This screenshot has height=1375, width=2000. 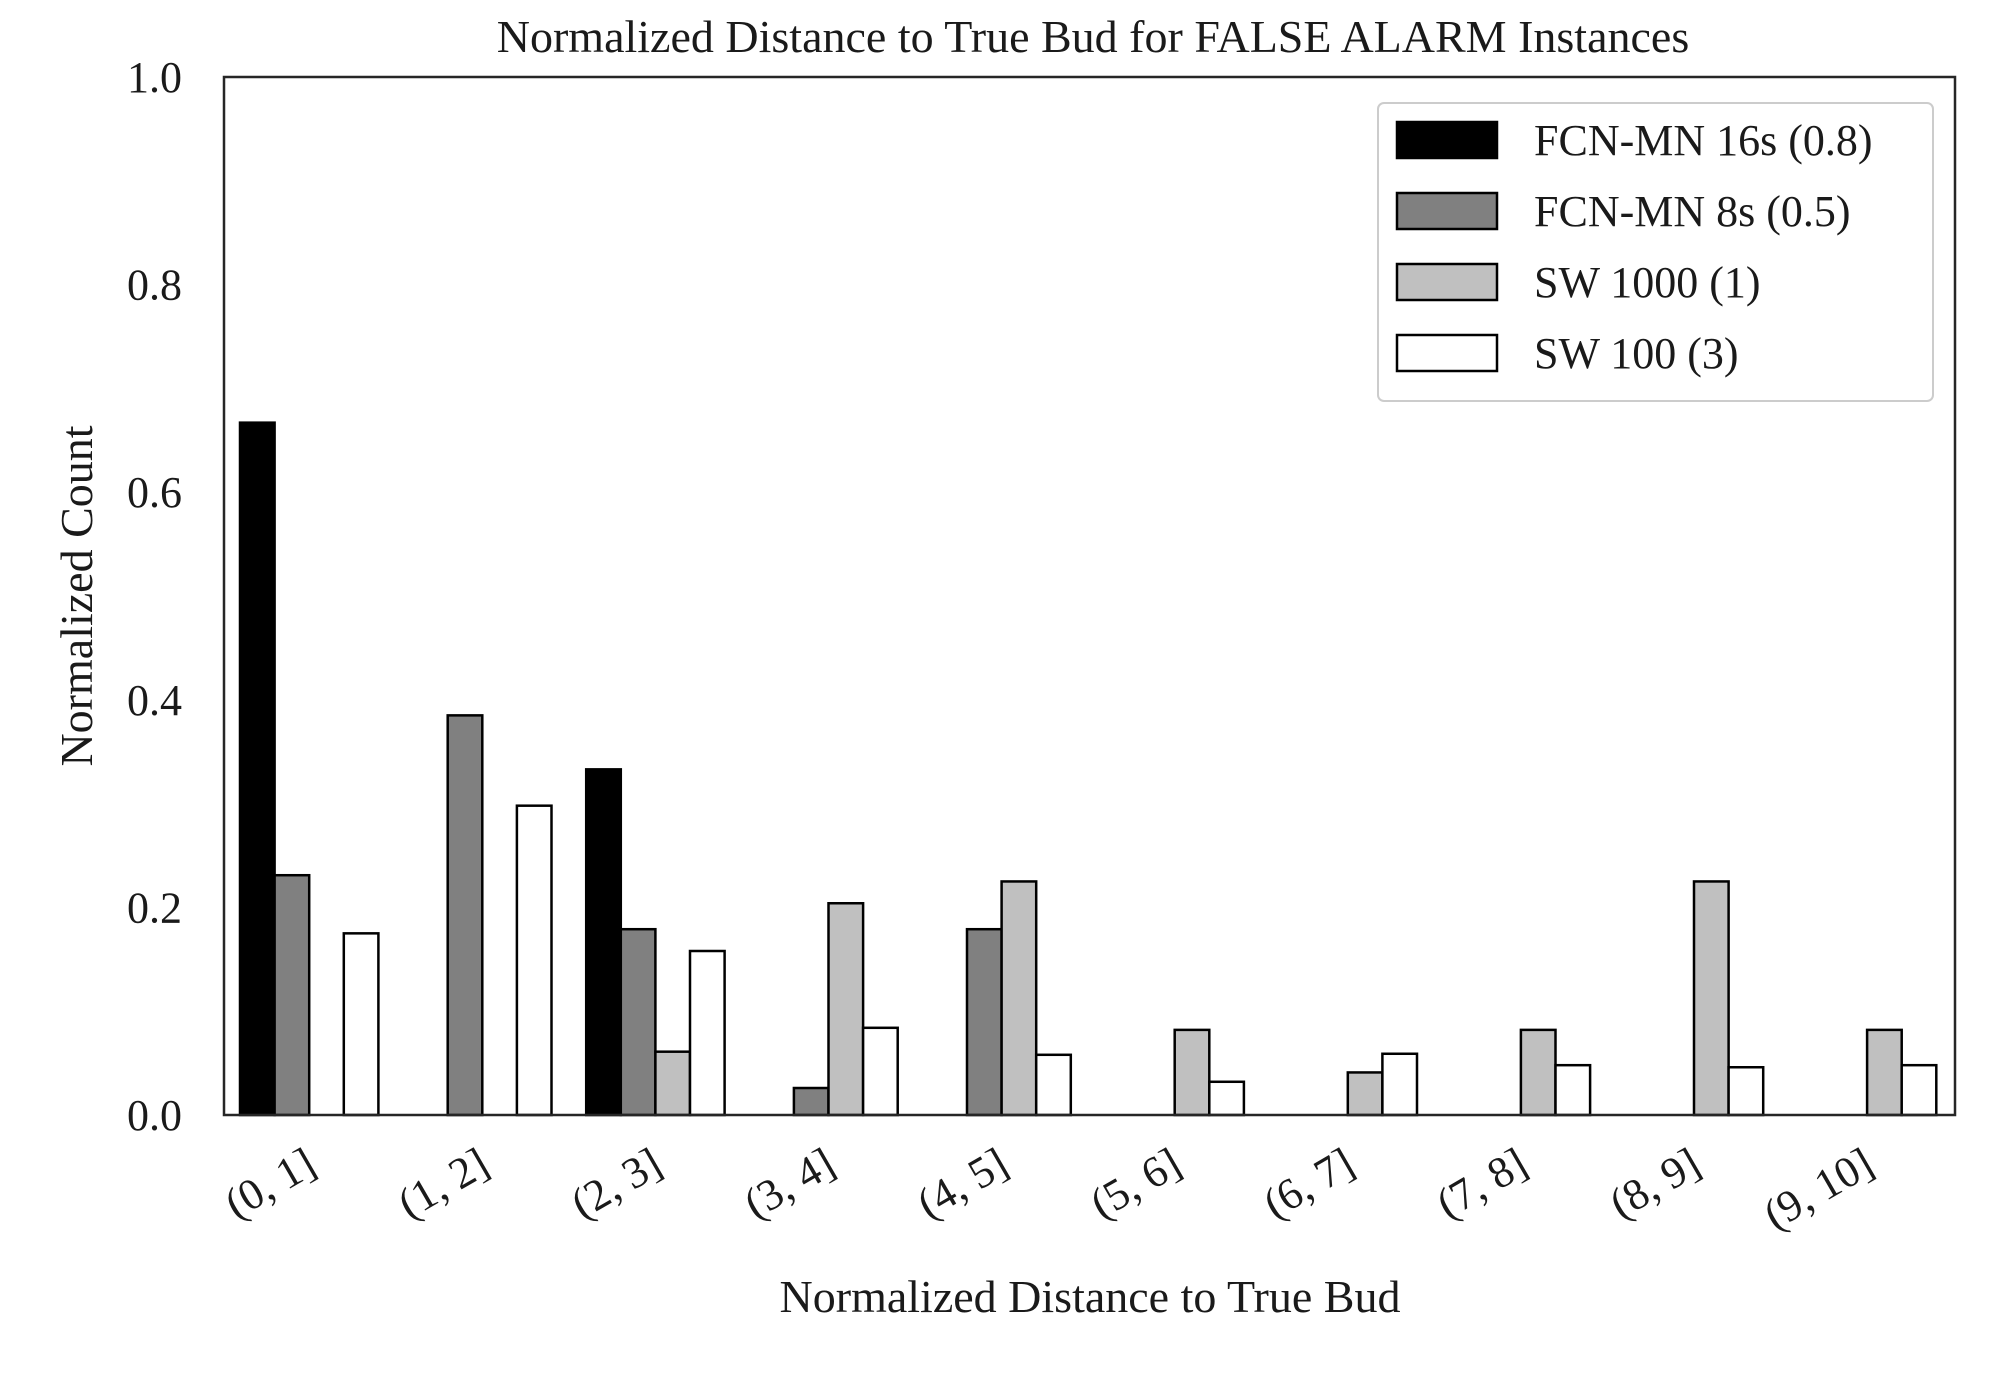 I want to click on x-tick-label: (6, 7], so click(x=1308, y=1183).